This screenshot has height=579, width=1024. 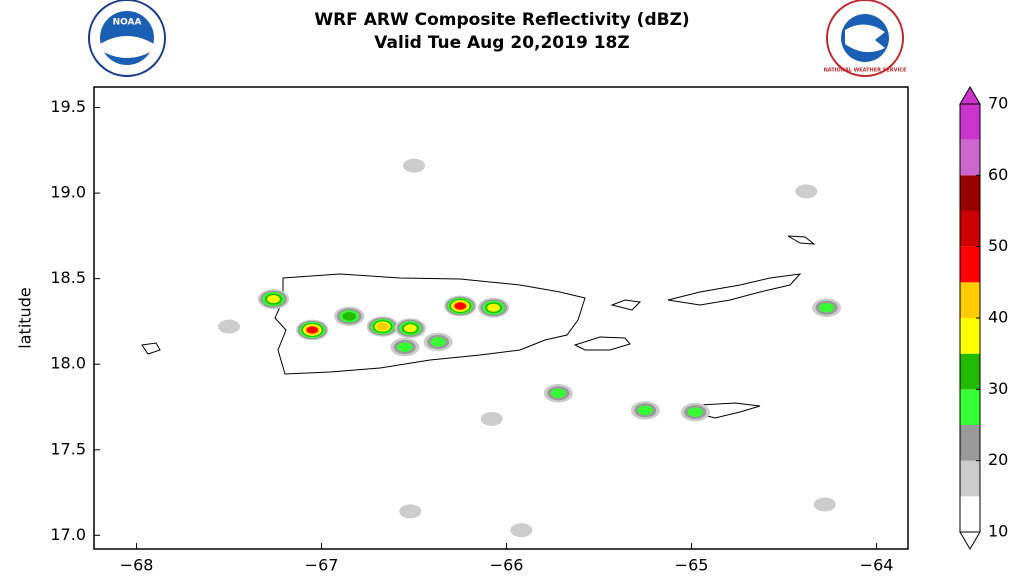 What do you see at coordinates (998, 531) in the screenshot?
I see `colorbar-tick-label: 10` at bounding box center [998, 531].